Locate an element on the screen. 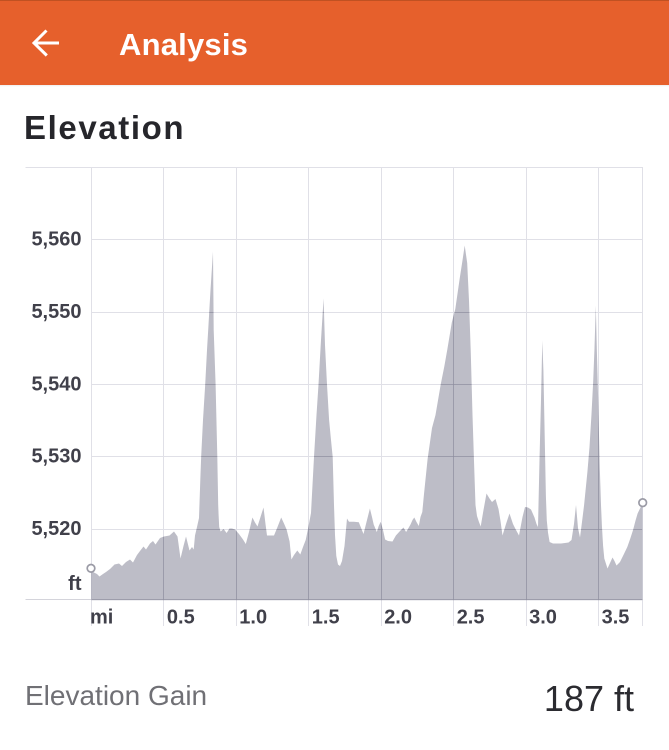 The height and width of the screenshot is (750, 669). svg-text: 3.5 is located at coordinates (616, 618).